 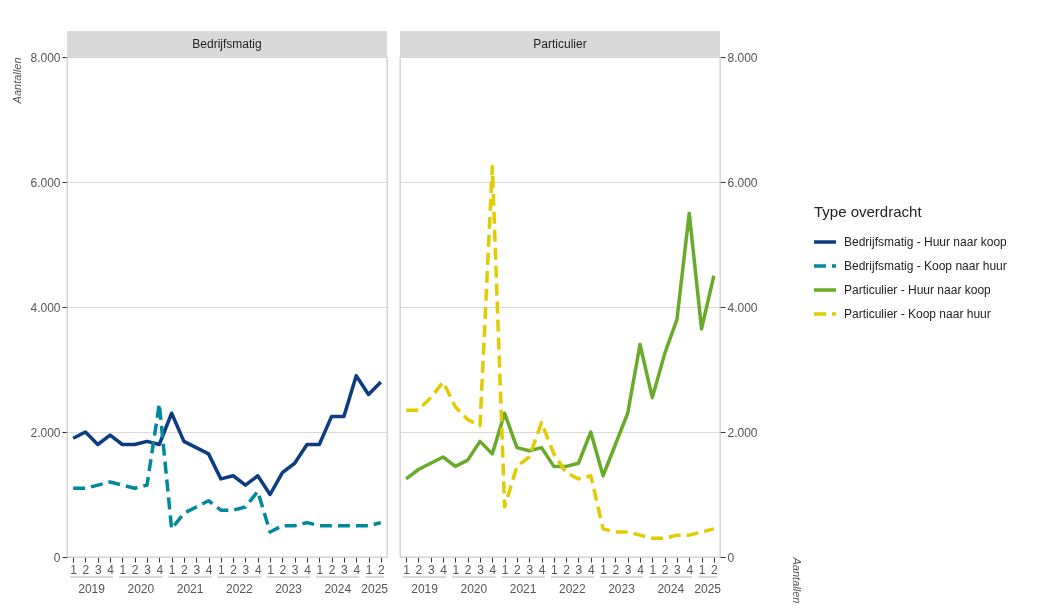 I want to click on chart-title: Particulier, so click(x=560, y=44).